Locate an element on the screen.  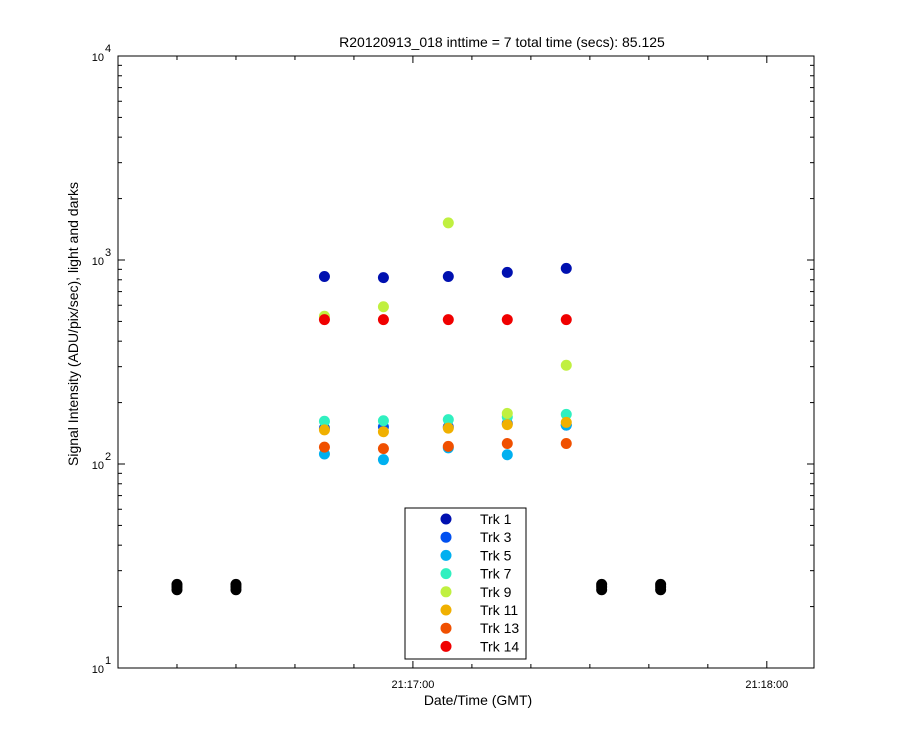
legend-label-trk-1: Trk 1 is located at coordinates (496, 519).